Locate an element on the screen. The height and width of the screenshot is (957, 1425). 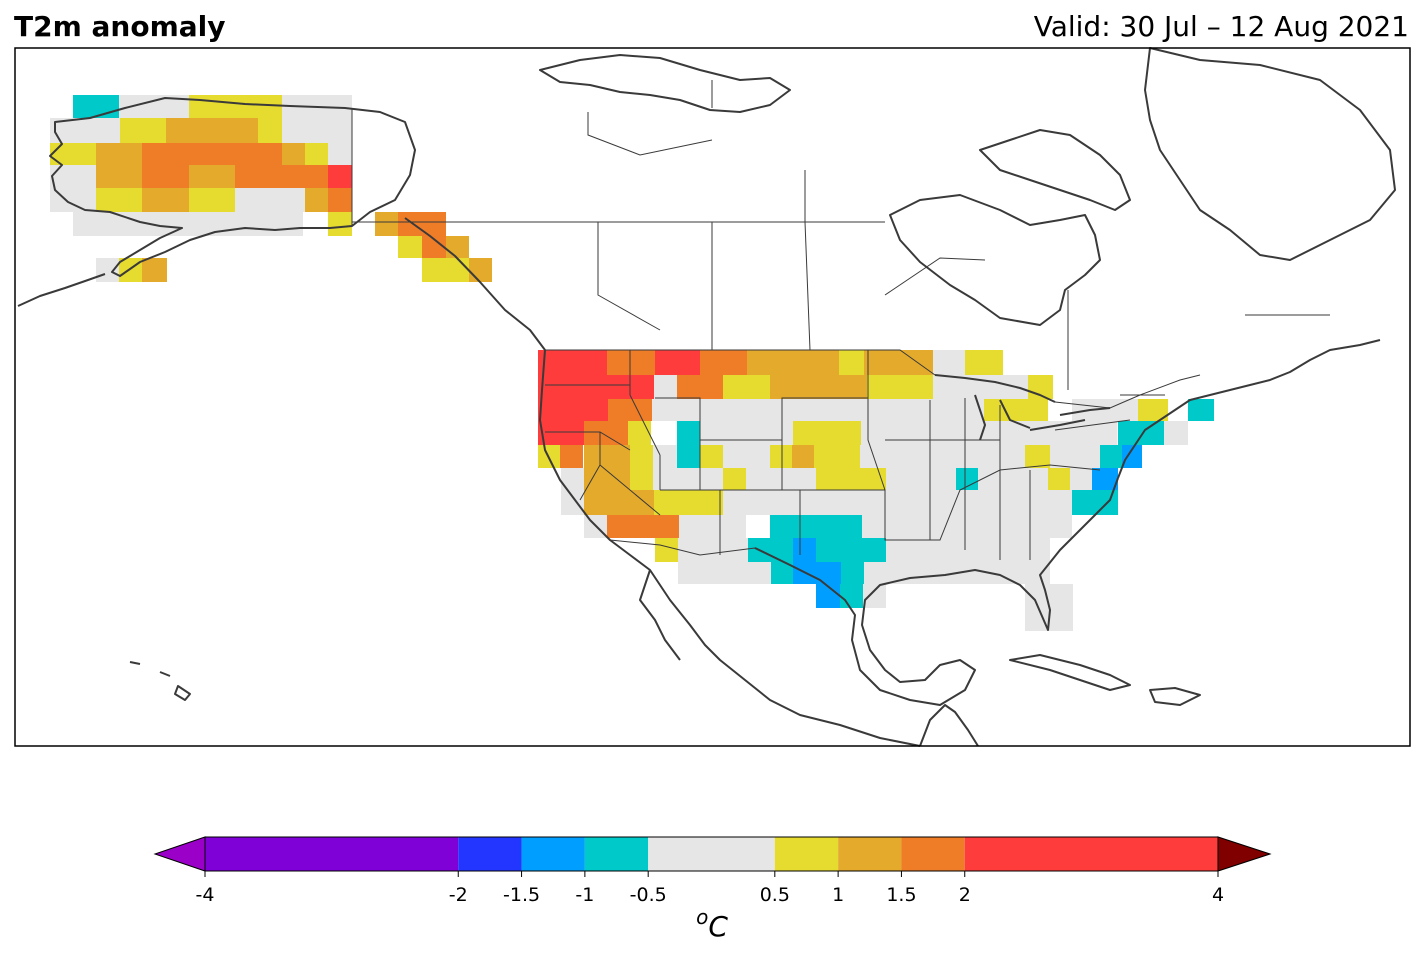
colorbar-tick-label: -2 is located at coordinates (458, 895).